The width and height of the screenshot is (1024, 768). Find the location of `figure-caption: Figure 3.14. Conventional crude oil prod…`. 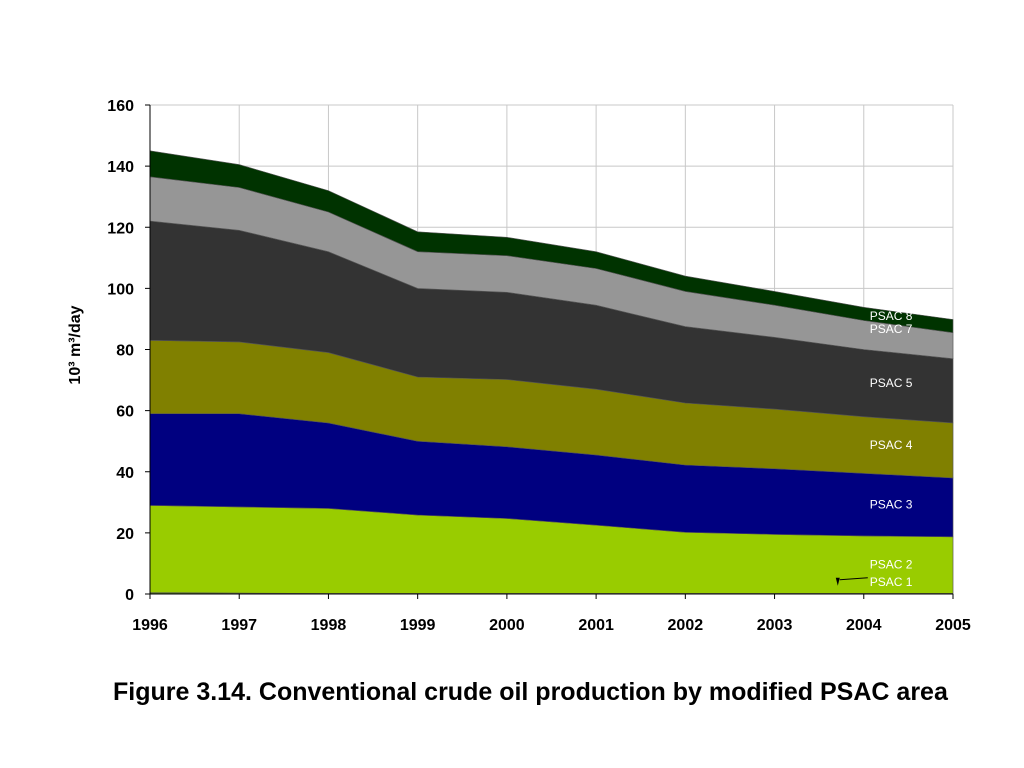

figure-caption: Figure 3.14. Conventional crude oil prod… is located at coordinates (530, 692).